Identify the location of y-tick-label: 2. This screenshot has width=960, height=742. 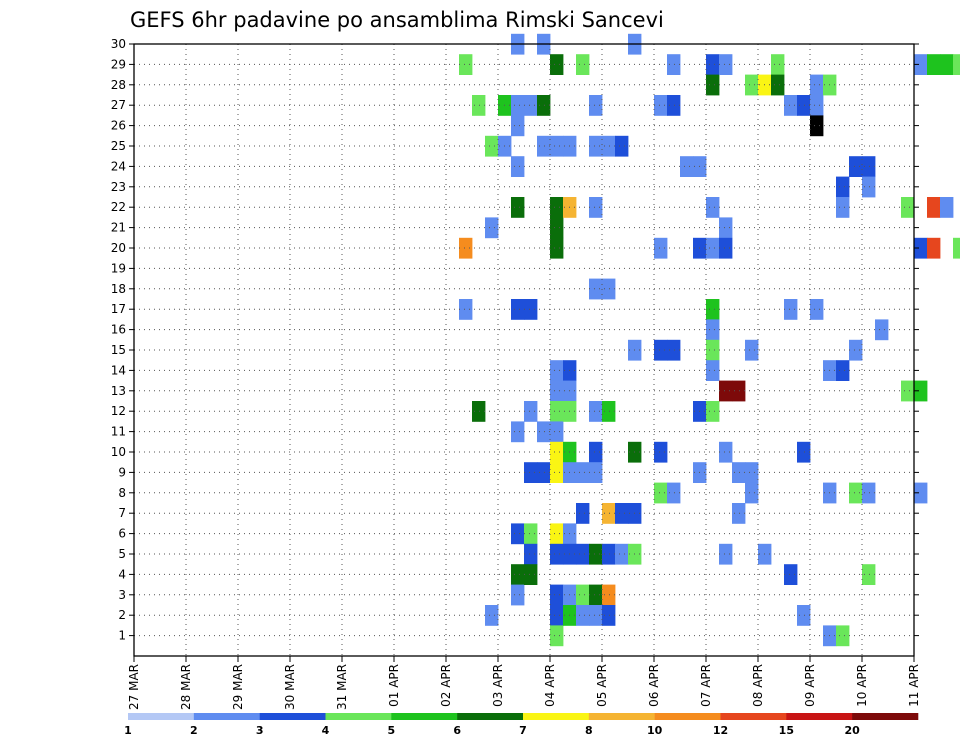
(122, 615).